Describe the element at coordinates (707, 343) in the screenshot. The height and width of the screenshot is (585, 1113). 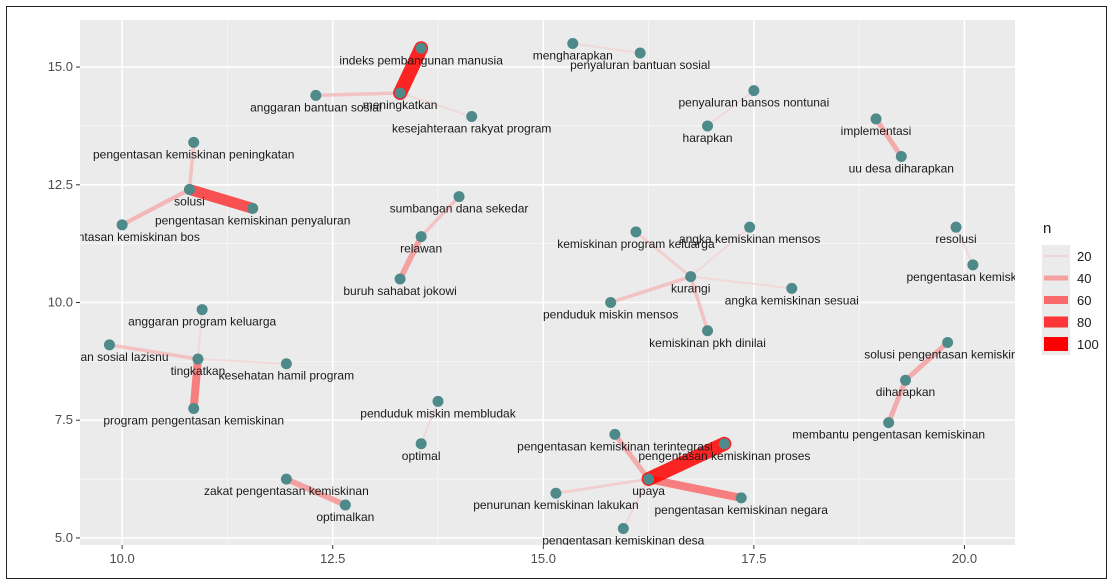
I see `node-label: kemiskinan pkh dinilai` at that location.